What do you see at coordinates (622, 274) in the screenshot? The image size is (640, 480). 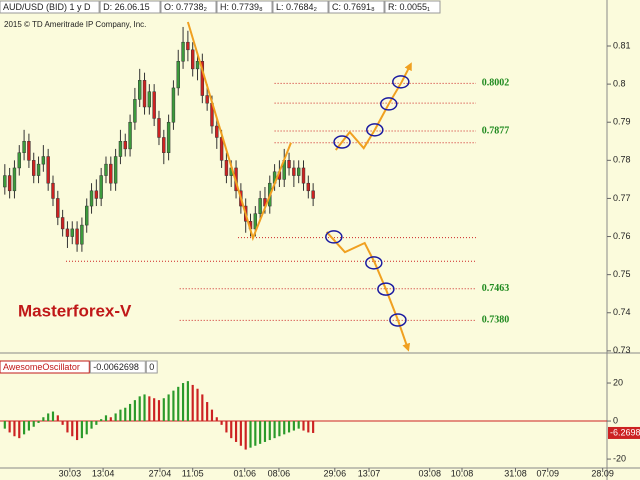 I see `y-tick-label: 0.75` at bounding box center [622, 274].